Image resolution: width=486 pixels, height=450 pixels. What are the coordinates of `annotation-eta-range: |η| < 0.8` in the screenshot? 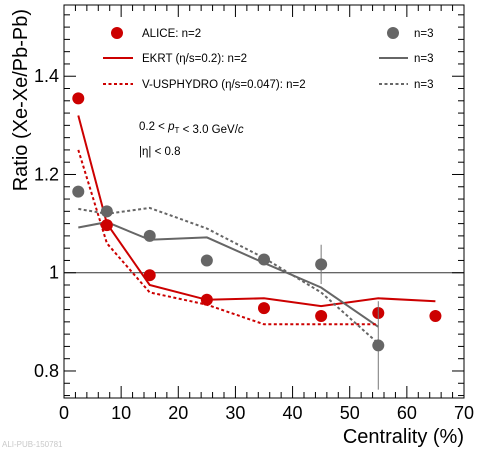 It's located at (159, 152).